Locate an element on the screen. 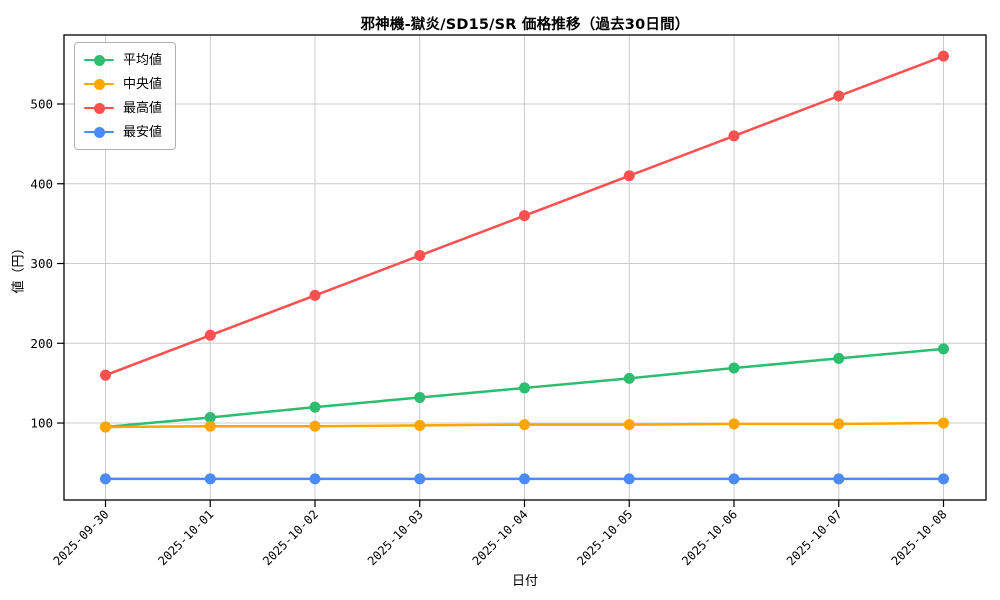 Image resolution: width=1000 pixels, height=600 pixels. x-tick-label: 2025-10-02 is located at coordinates (290, 537).